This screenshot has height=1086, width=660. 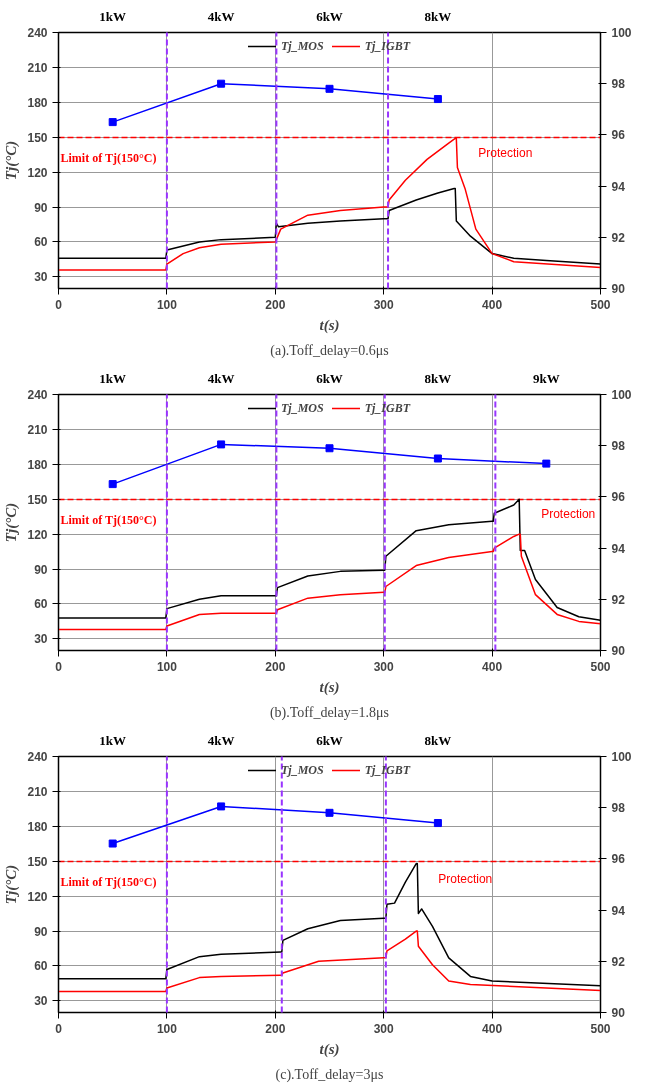 What do you see at coordinates (329, 350) in the screenshot?
I see `text: (a).Toff_delay=0.6μs` at bounding box center [329, 350].